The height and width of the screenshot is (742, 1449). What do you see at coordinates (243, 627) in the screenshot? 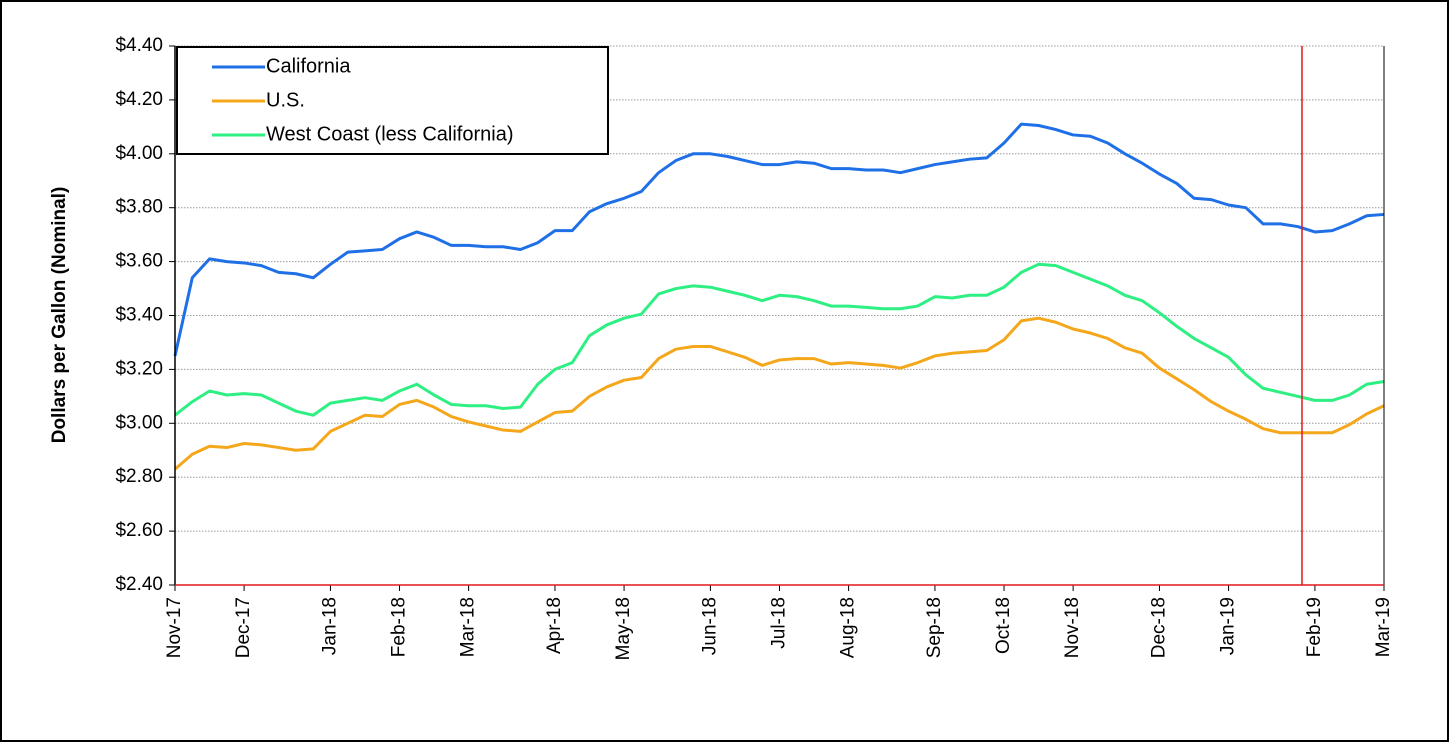
I see `x-tick-label: Dec-17` at bounding box center [243, 627].